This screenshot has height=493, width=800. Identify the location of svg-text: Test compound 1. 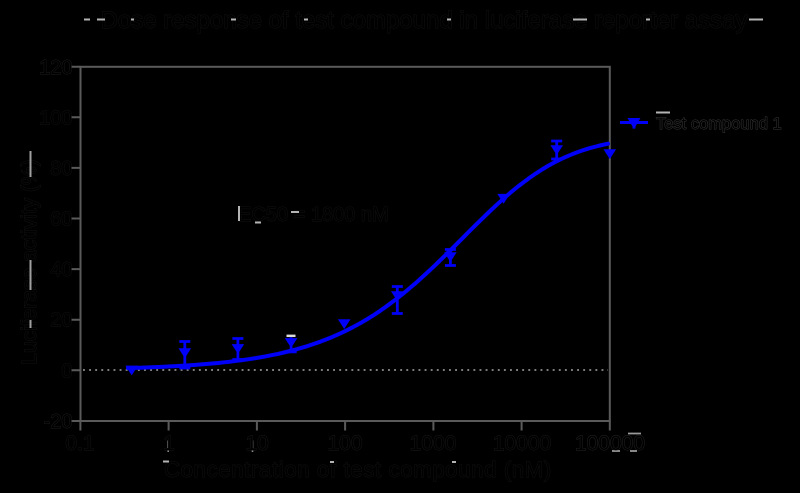
(719, 124).